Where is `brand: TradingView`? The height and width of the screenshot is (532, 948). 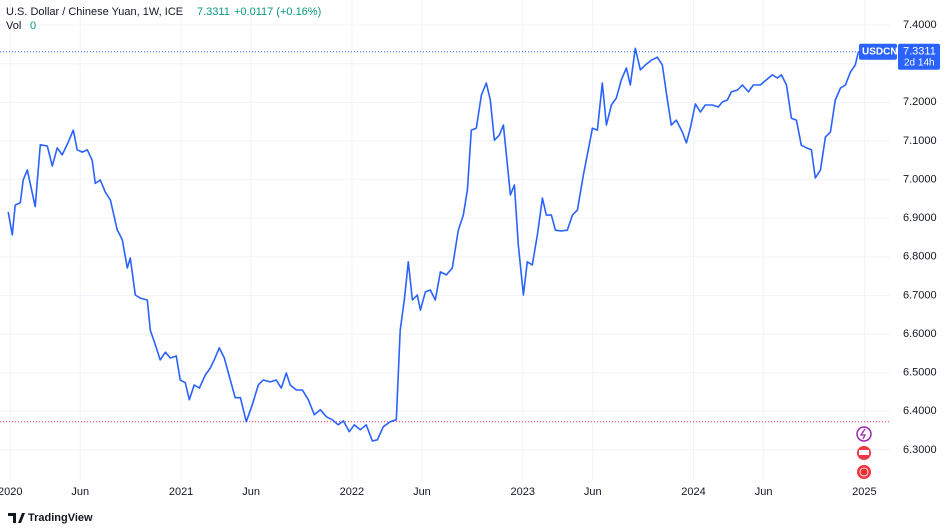
brand: TradingView is located at coordinates (60, 518).